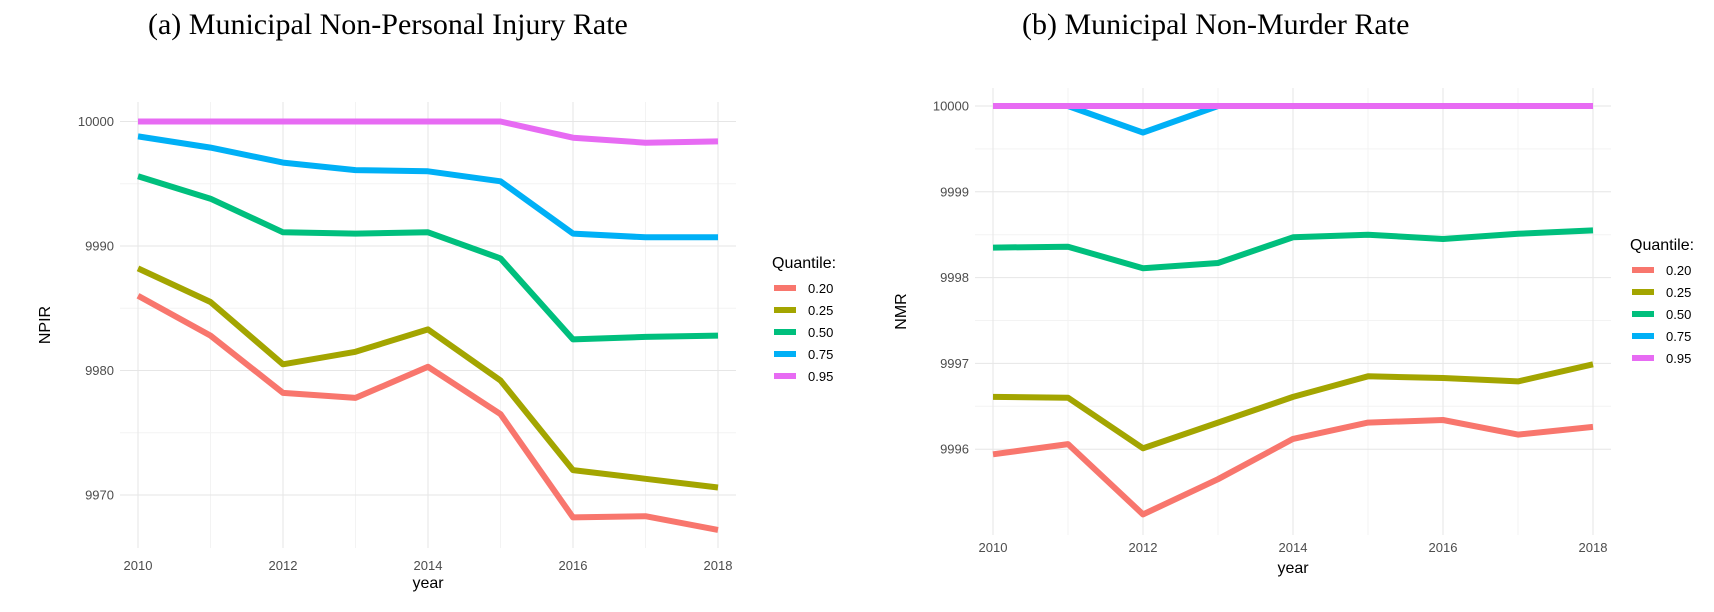 This screenshot has height=612, width=1714. Describe the element at coordinates (820, 288) in the screenshot. I see `chart-a-legend-label: 0.20` at that location.